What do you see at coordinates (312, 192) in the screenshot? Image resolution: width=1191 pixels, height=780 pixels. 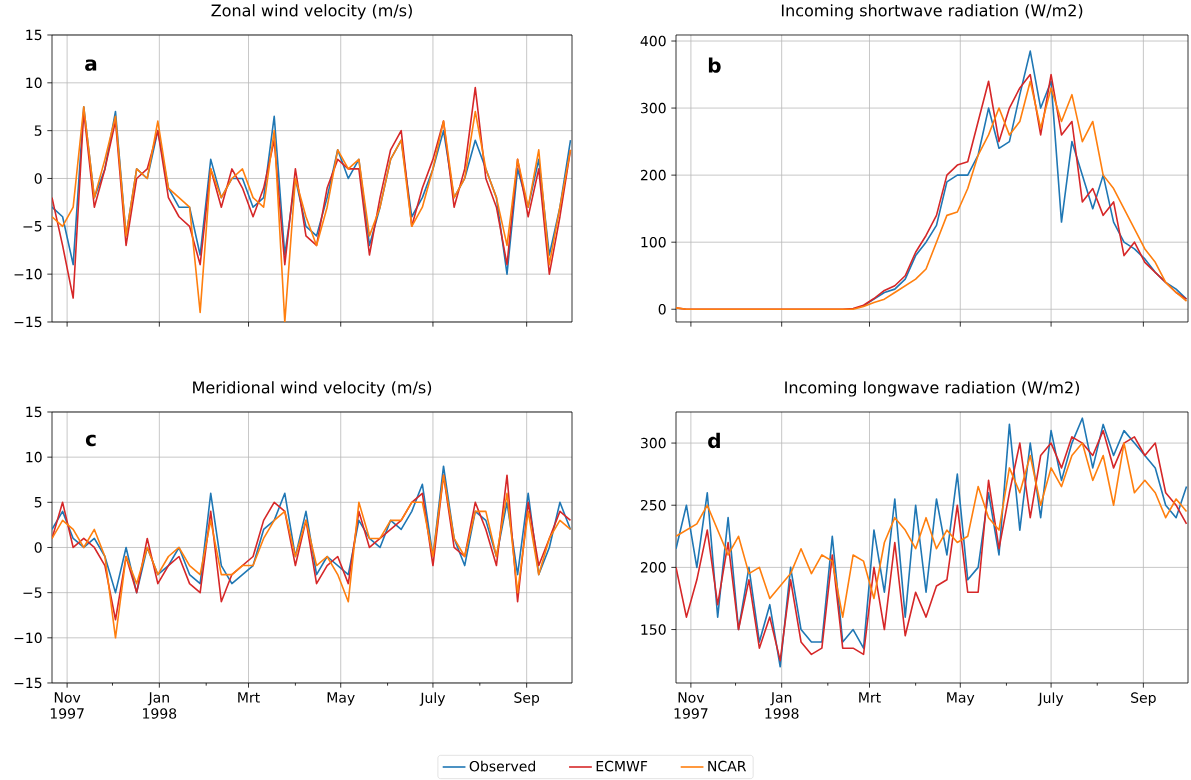 I see `line-series` at bounding box center [312, 192].